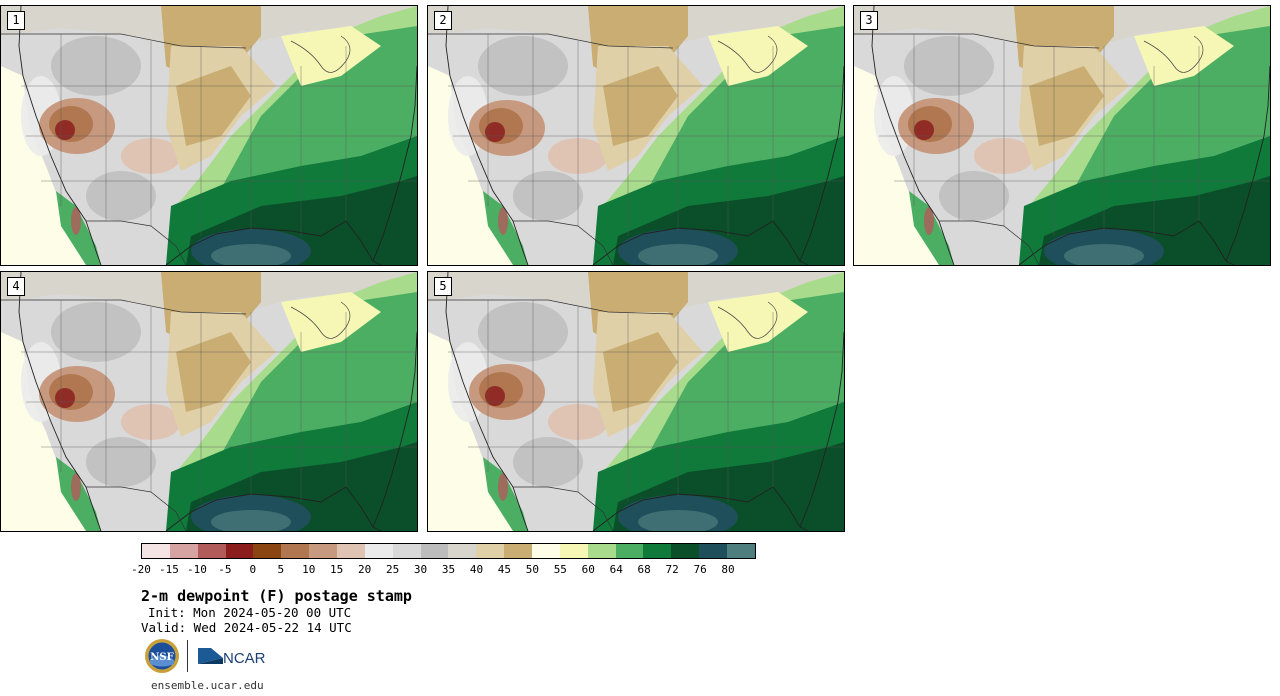 This screenshot has height=696, width=1280. I want to click on panel-label-2: 2, so click(443, 20).